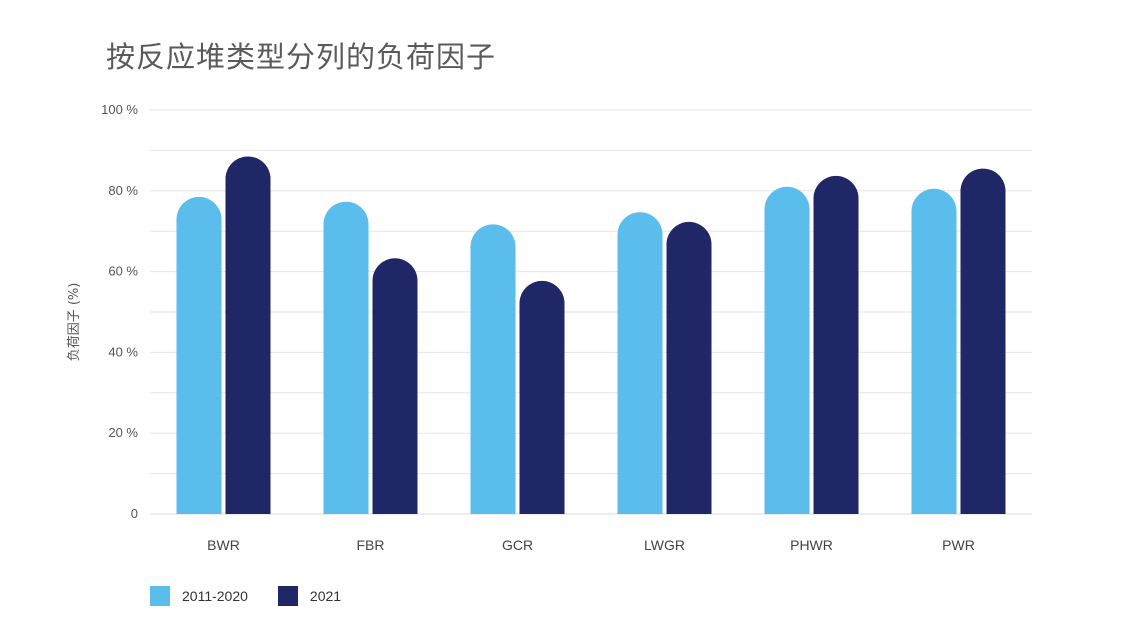  I want to click on y-tick-label: 0, so click(134, 513).